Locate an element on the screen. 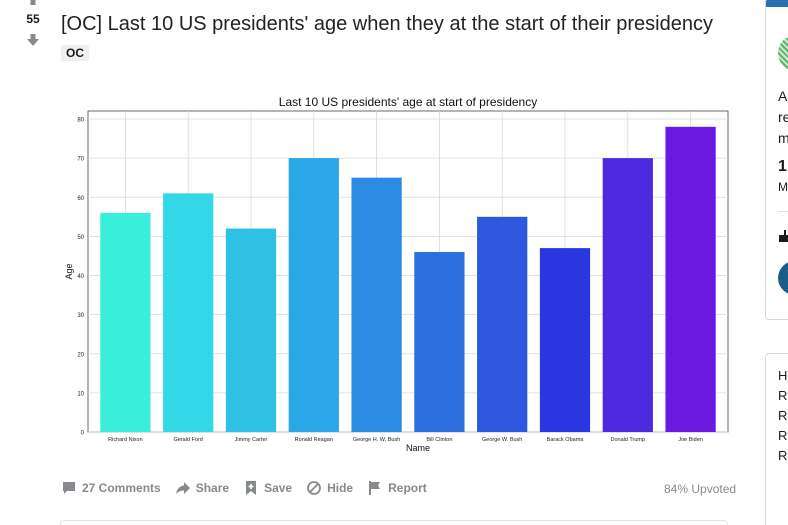 The height and width of the screenshot is (525, 788). hide-button: Hide is located at coordinates (329, 488).